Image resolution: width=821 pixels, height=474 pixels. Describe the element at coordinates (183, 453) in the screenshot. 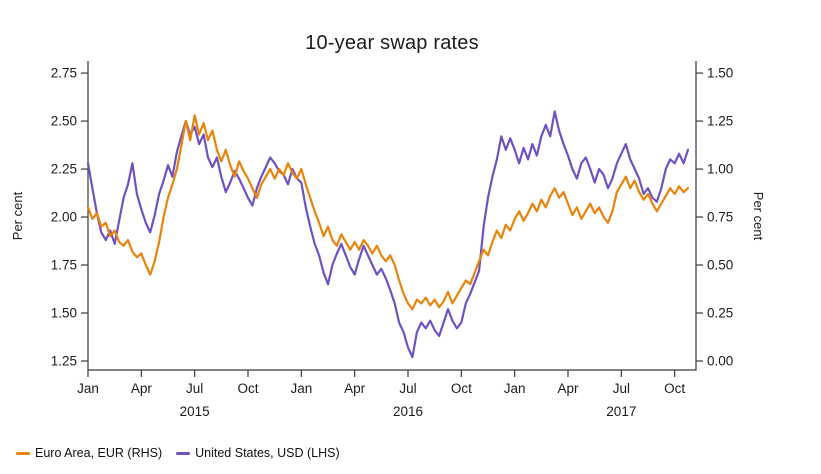

I see `united-states-line-swatch` at that location.